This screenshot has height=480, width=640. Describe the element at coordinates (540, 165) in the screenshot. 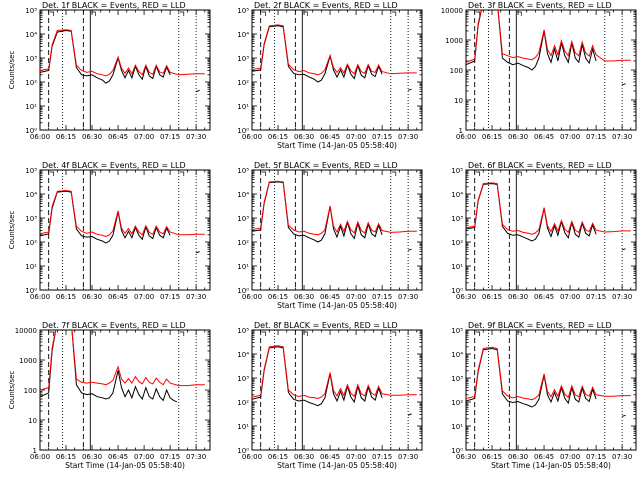

I see `panel-title: Det. 6f BLACK = Events, RED = LLD` at that location.